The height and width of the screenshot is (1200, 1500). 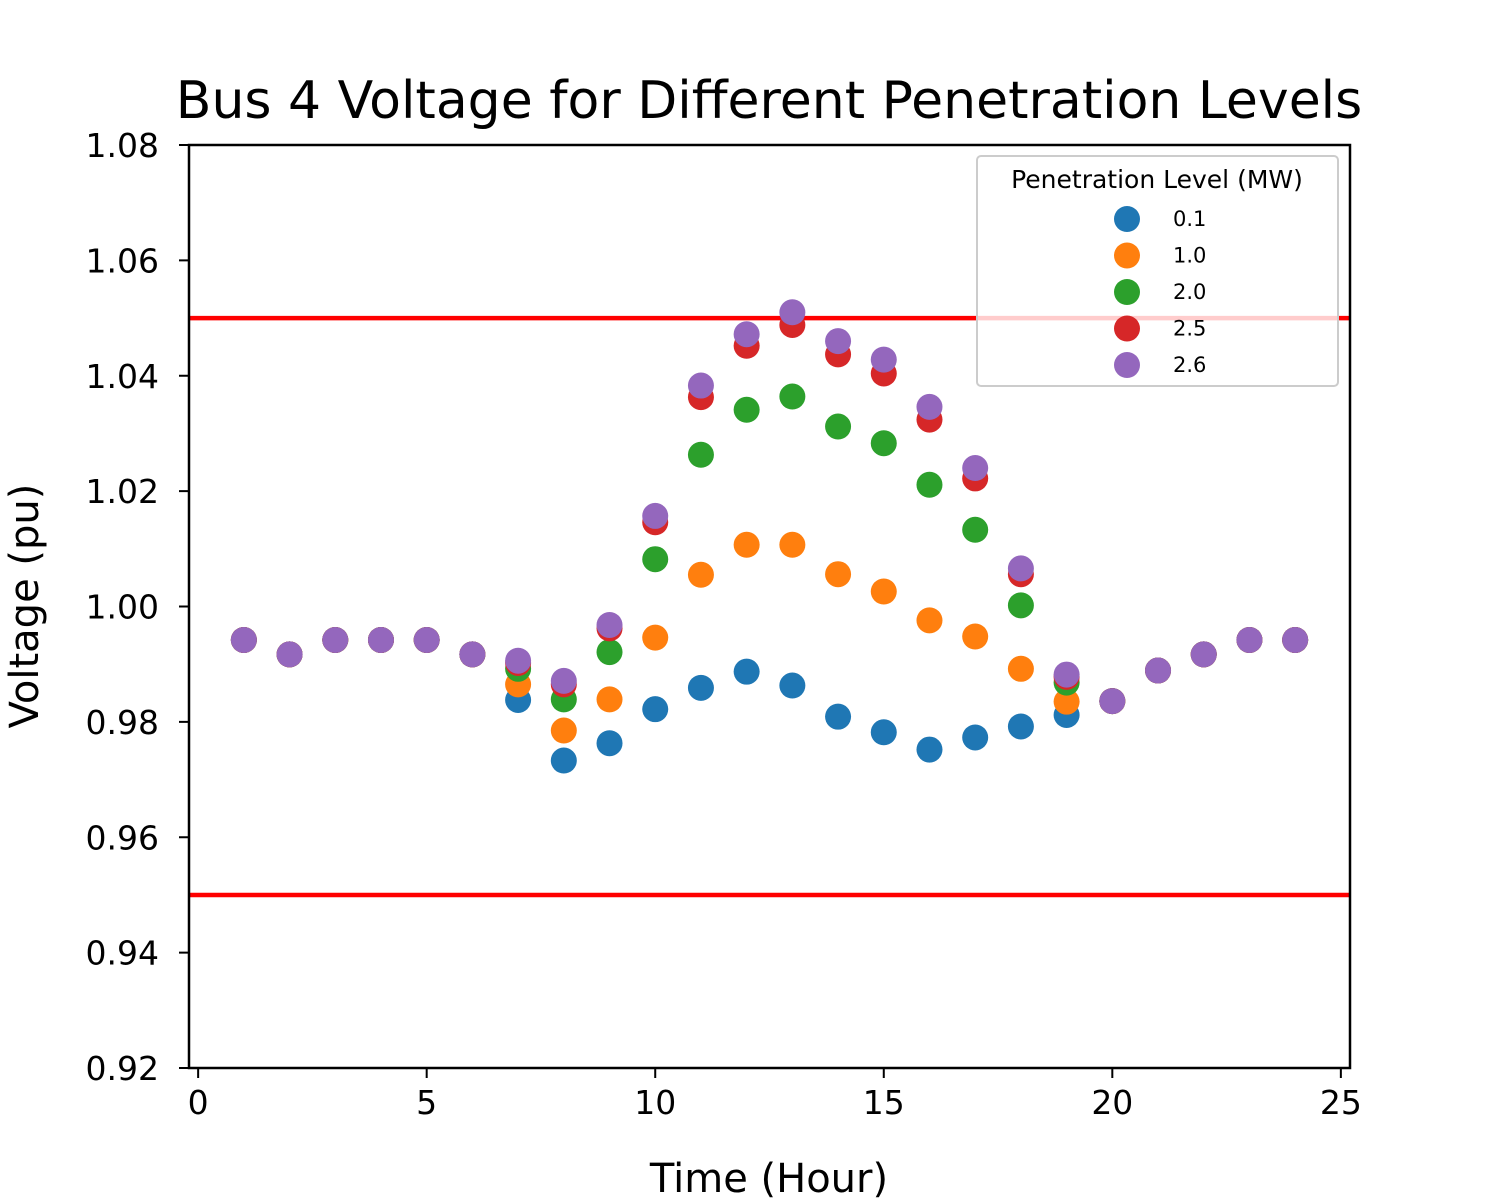 What do you see at coordinates (122, 145) in the screenshot?
I see `y-tick-label: 1.08` at bounding box center [122, 145].